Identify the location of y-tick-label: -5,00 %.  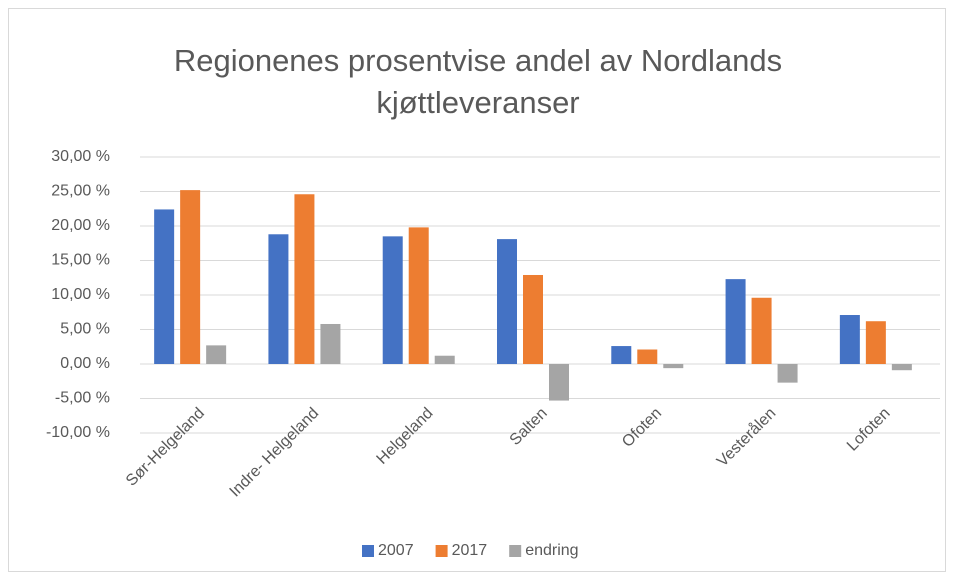
(82, 398).